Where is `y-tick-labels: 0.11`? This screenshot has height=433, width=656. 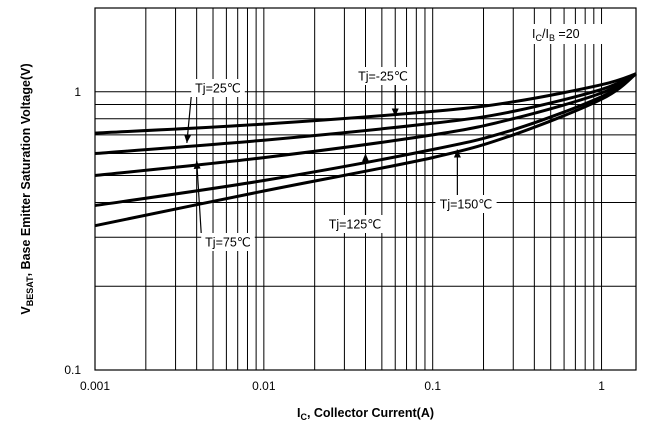 y-tick-labels: 0.11 is located at coordinates (72, 231).